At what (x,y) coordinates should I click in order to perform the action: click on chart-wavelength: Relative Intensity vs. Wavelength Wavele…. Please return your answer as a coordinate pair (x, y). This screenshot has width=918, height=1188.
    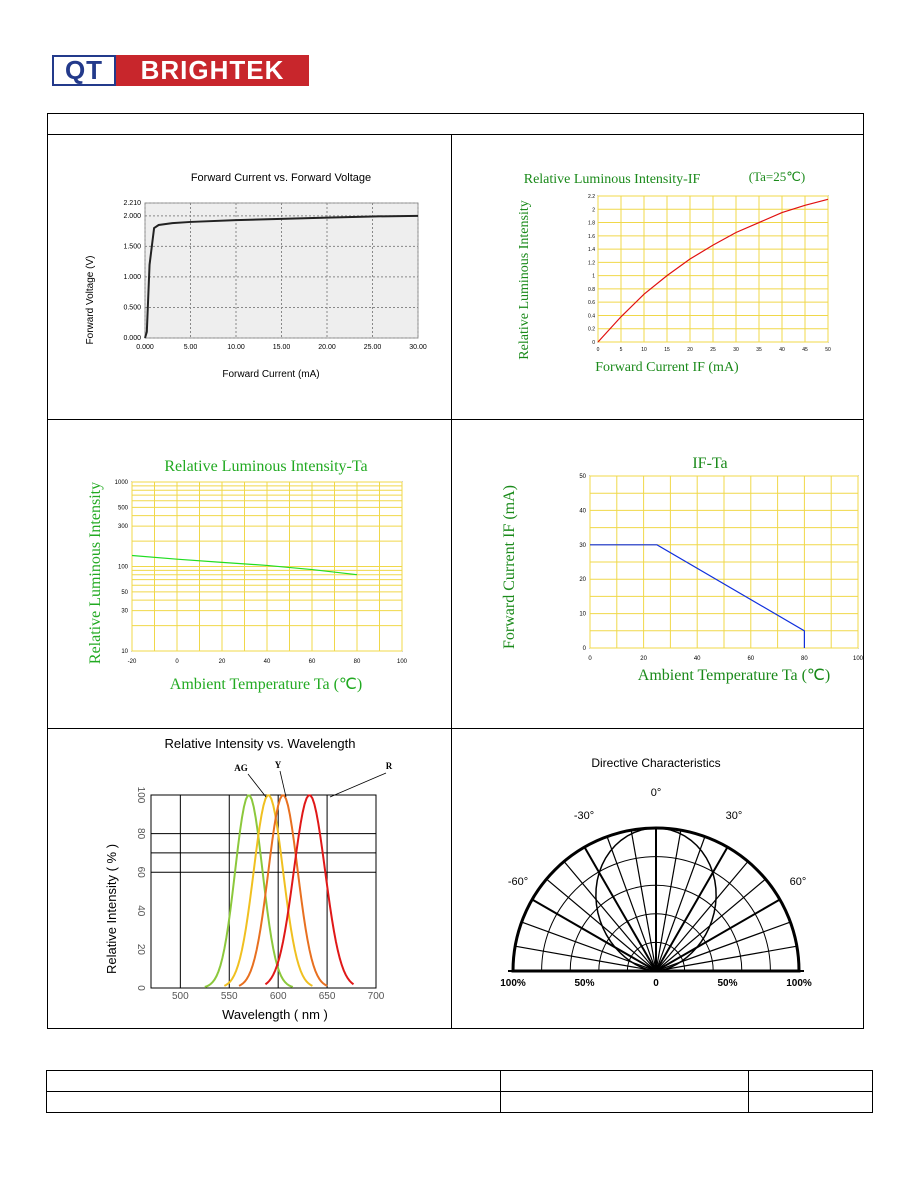
    Looking at the image, I should click on (249, 879).